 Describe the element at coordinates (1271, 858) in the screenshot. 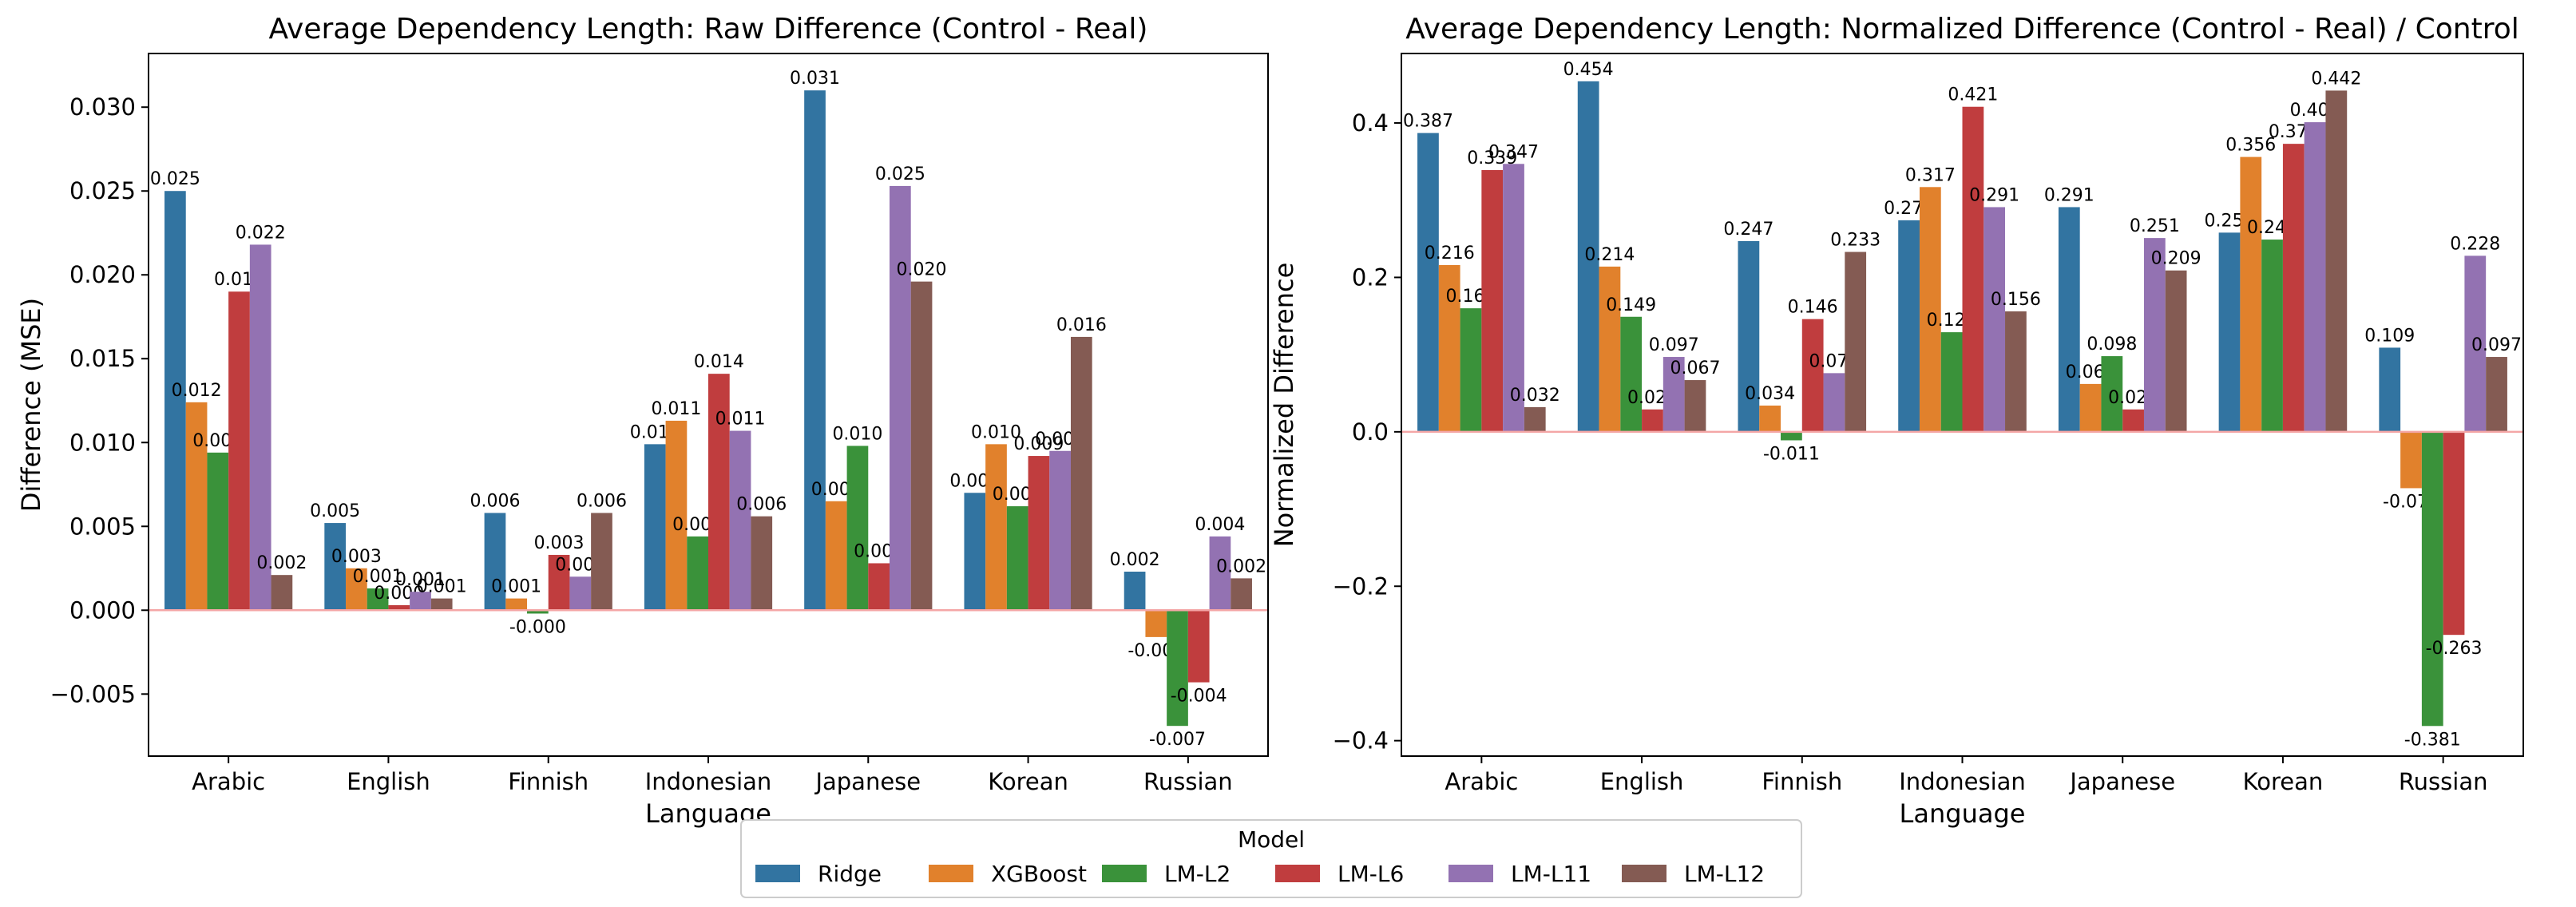

I see `legend-box` at that location.